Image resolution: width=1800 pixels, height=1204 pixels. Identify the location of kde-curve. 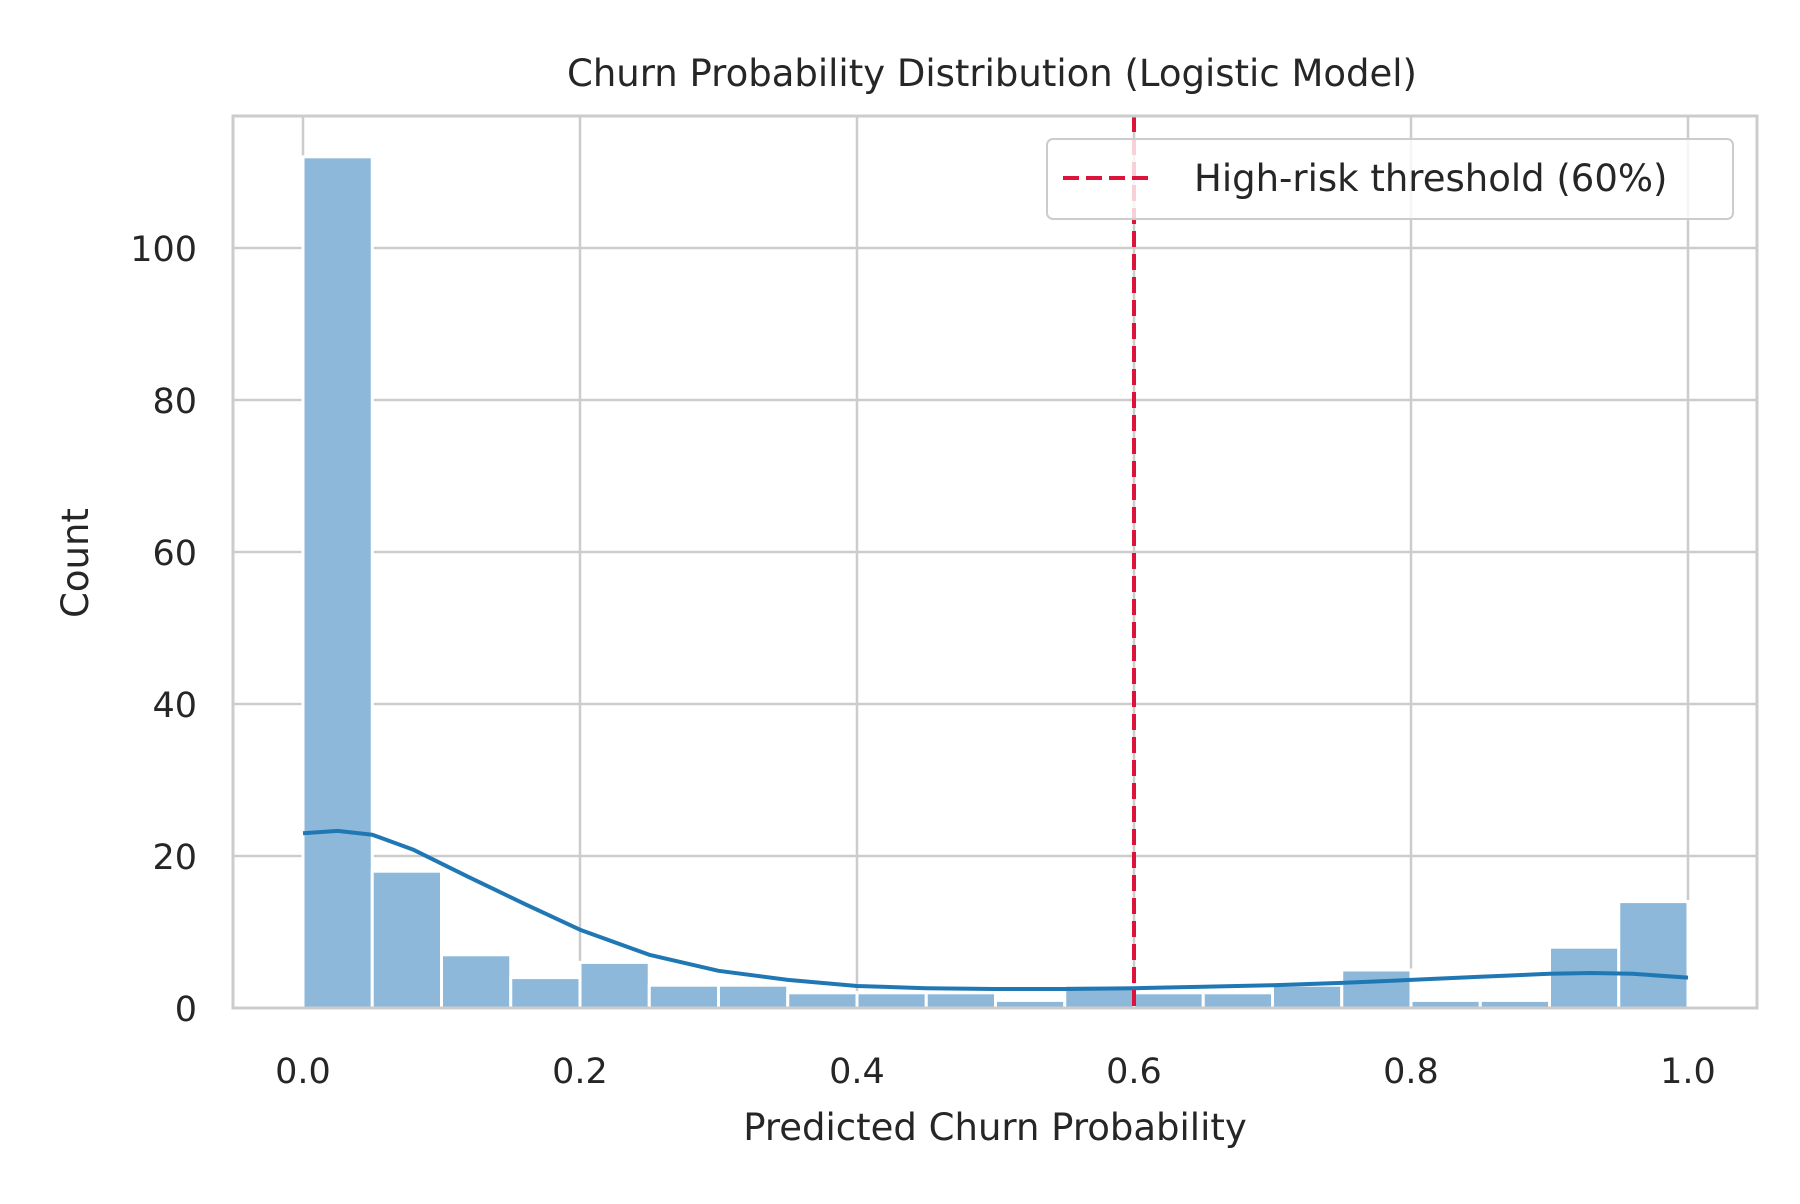
(995, 909).